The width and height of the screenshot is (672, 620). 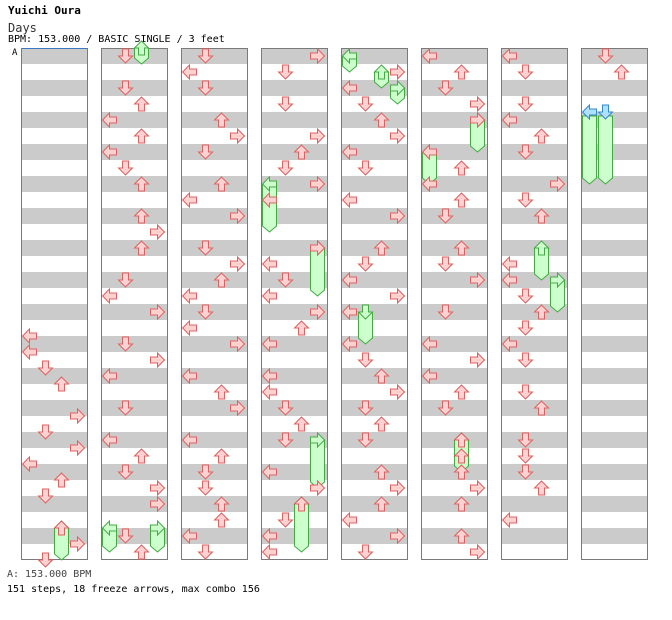 What do you see at coordinates (49, 574) in the screenshot?
I see `bpm-summary: A: 153.000 BPM` at bounding box center [49, 574].